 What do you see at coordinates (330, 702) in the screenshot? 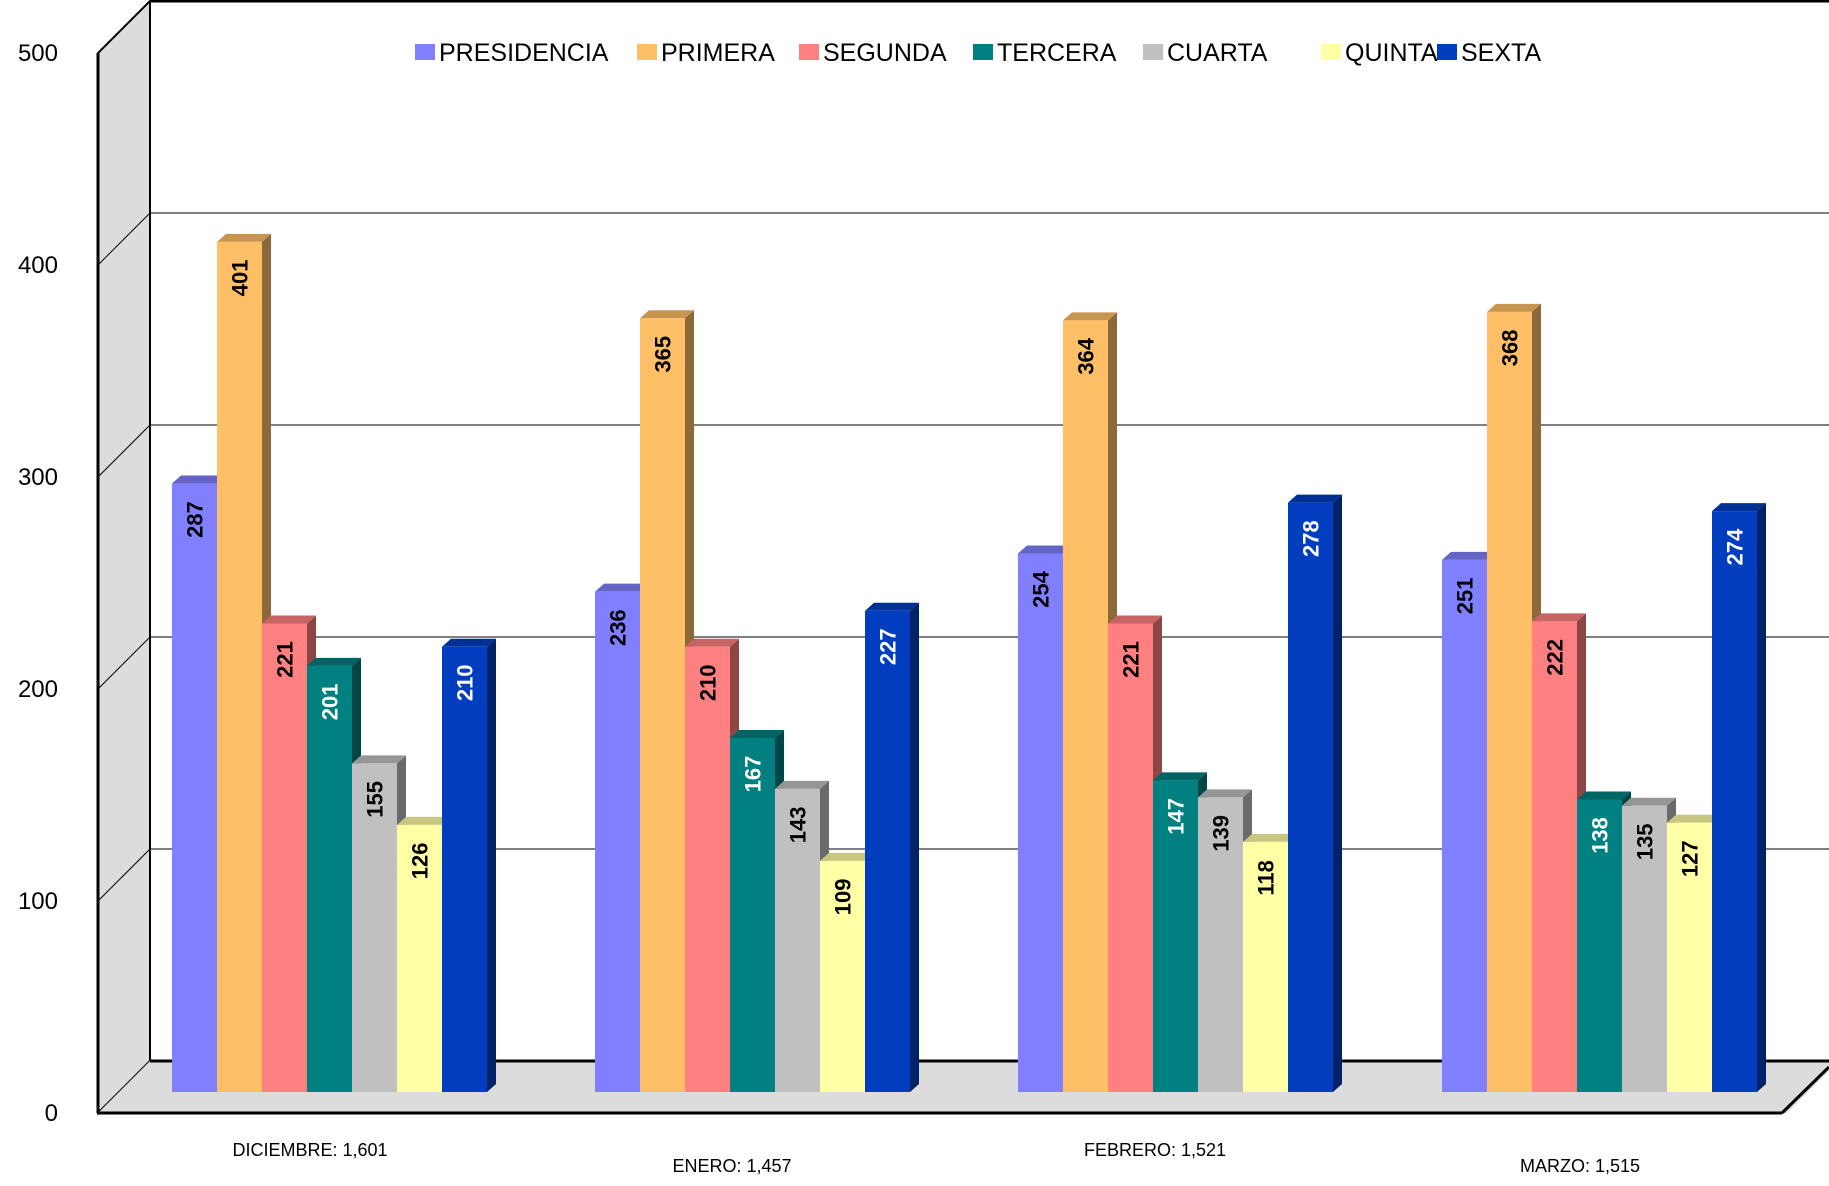
I see `data-label: 201` at bounding box center [330, 702].